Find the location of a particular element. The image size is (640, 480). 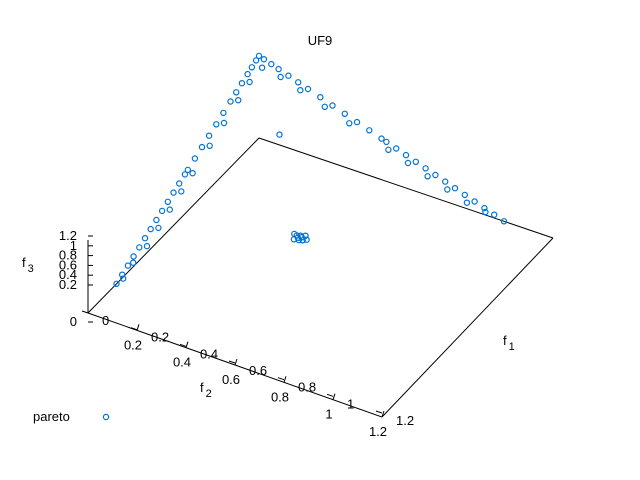

x-tick-label: 1 is located at coordinates (350, 403).